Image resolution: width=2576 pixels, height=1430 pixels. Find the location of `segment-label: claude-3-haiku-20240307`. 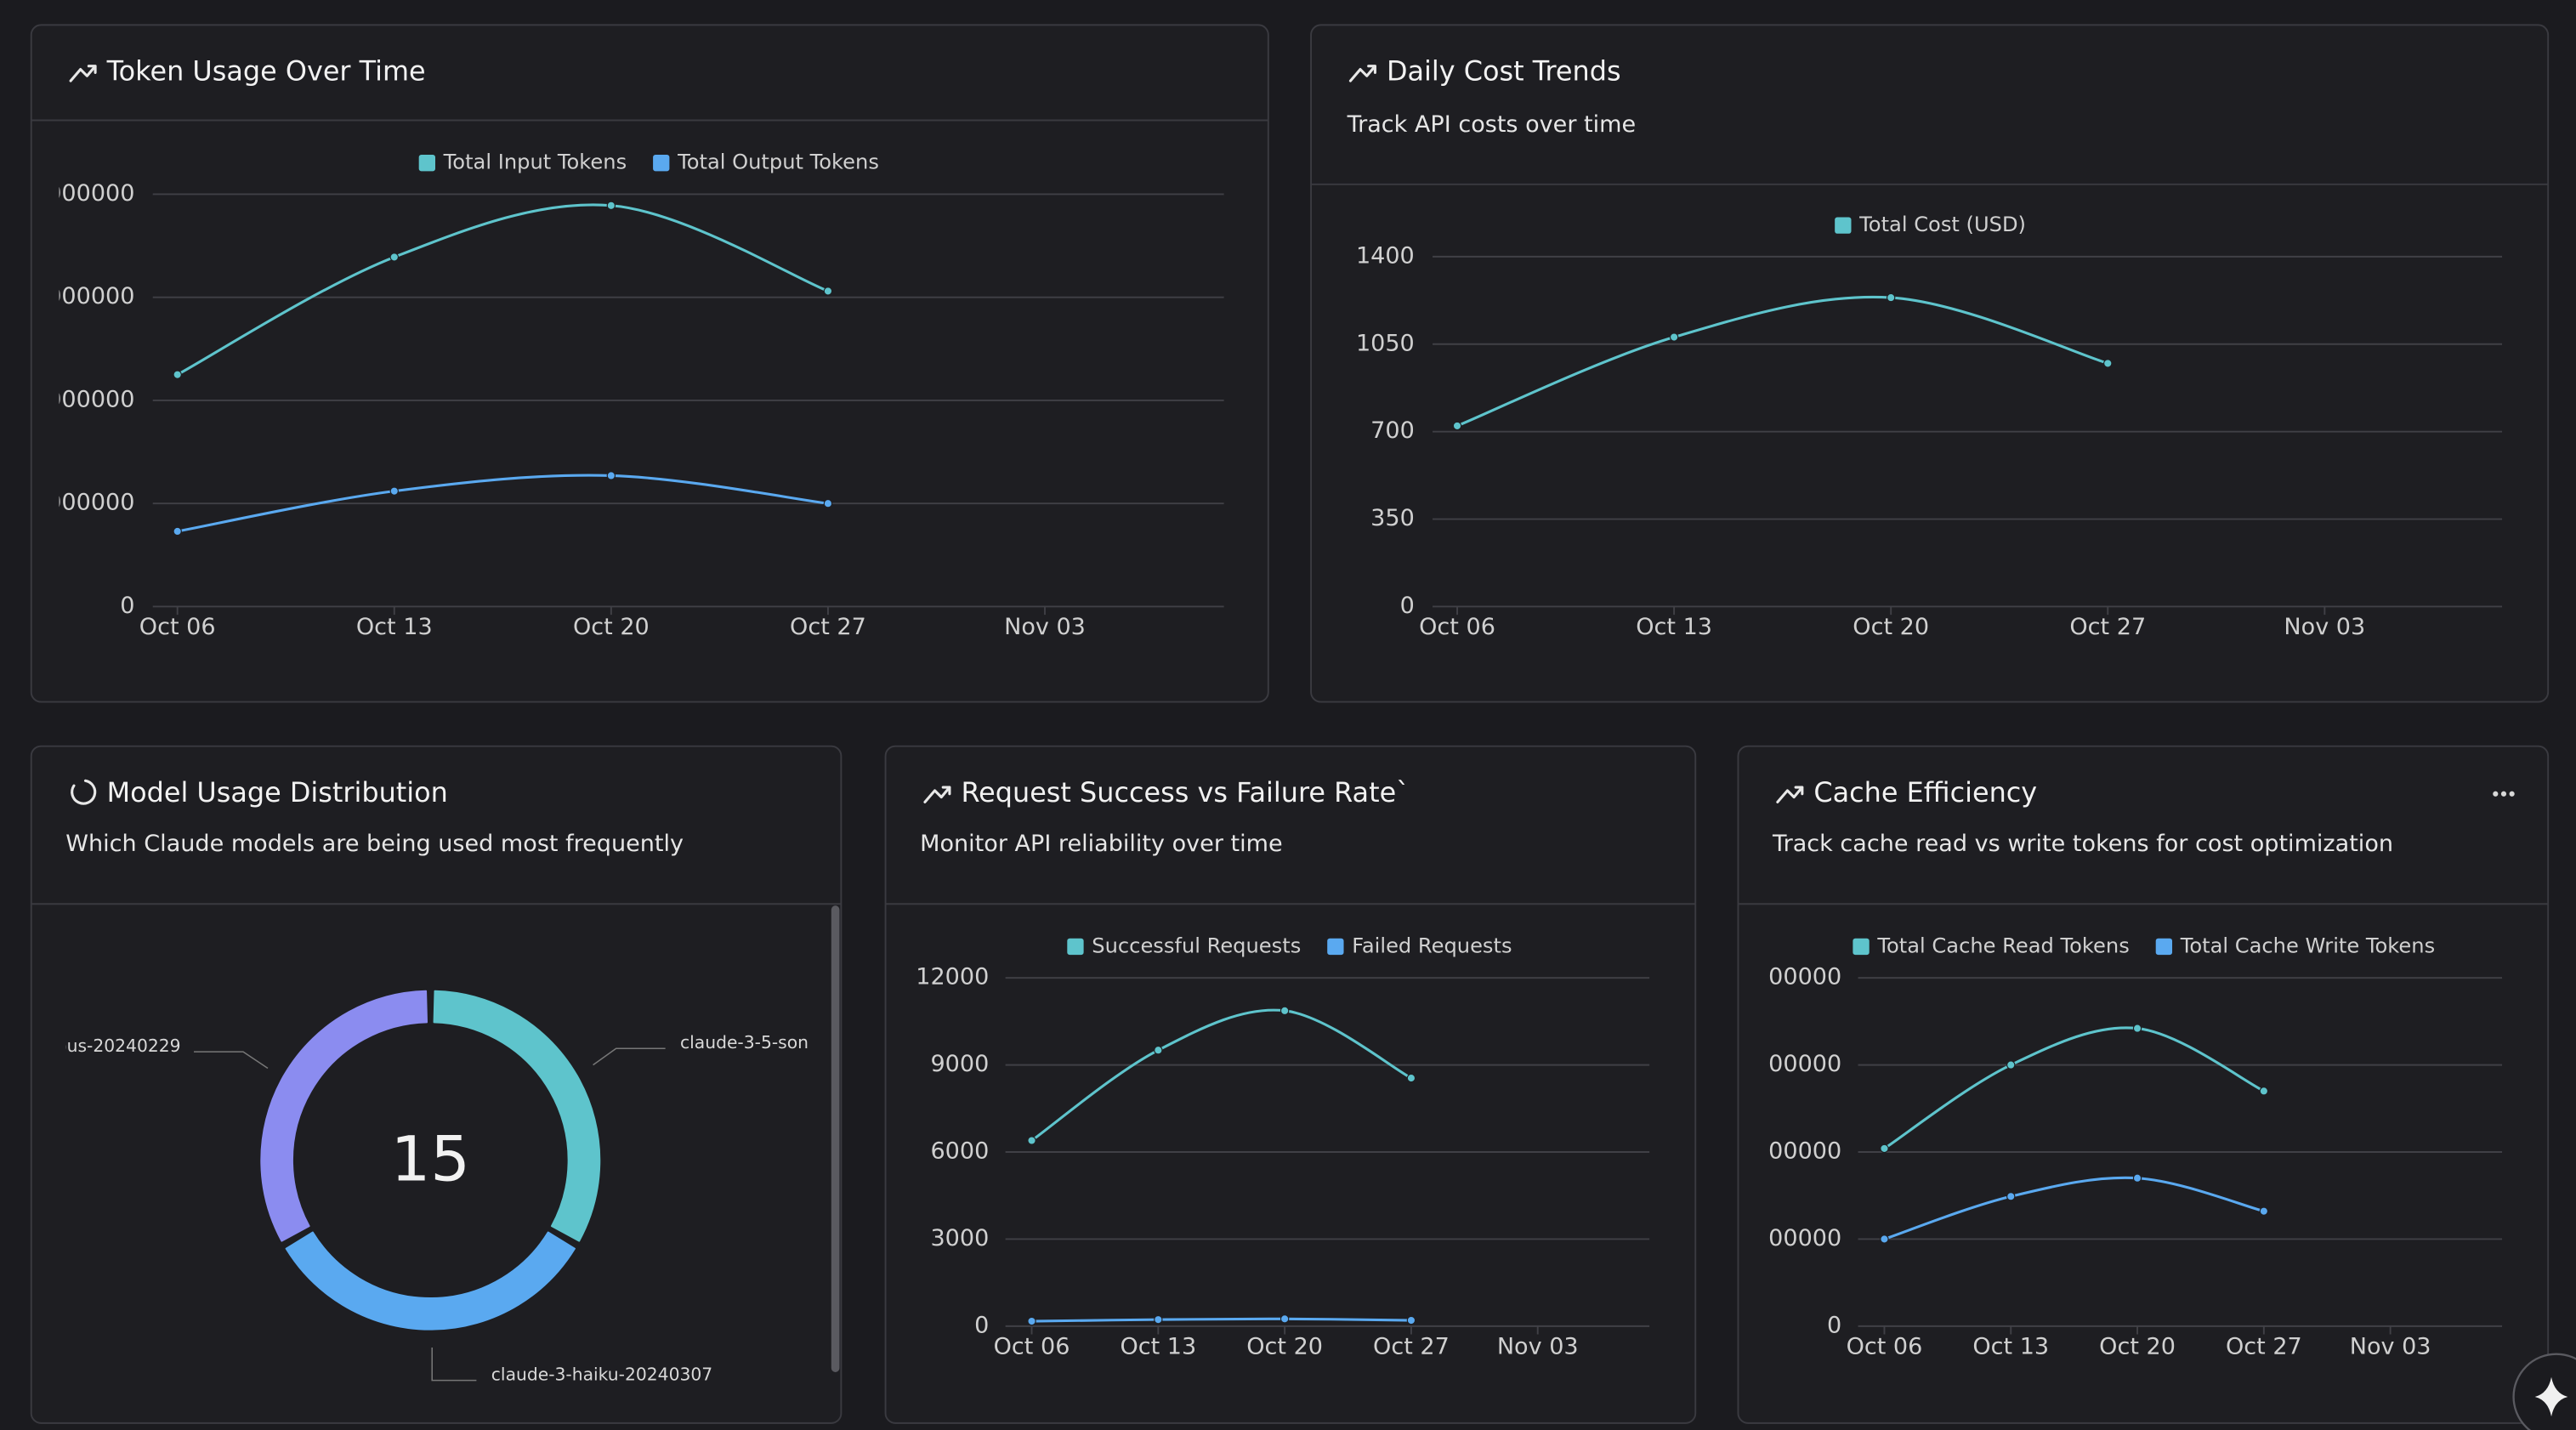

segment-label: claude-3-haiku-20240307 is located at coordinates (601, 1374).